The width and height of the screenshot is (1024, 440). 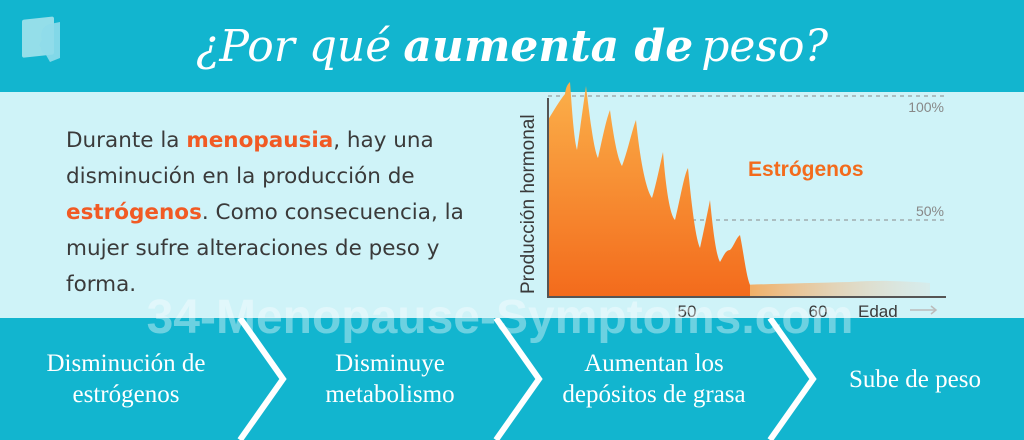 What do you see at coordinates (41, 39) in the screenshot?
I see `face-profile-icon` at bounding box center [41, 39].